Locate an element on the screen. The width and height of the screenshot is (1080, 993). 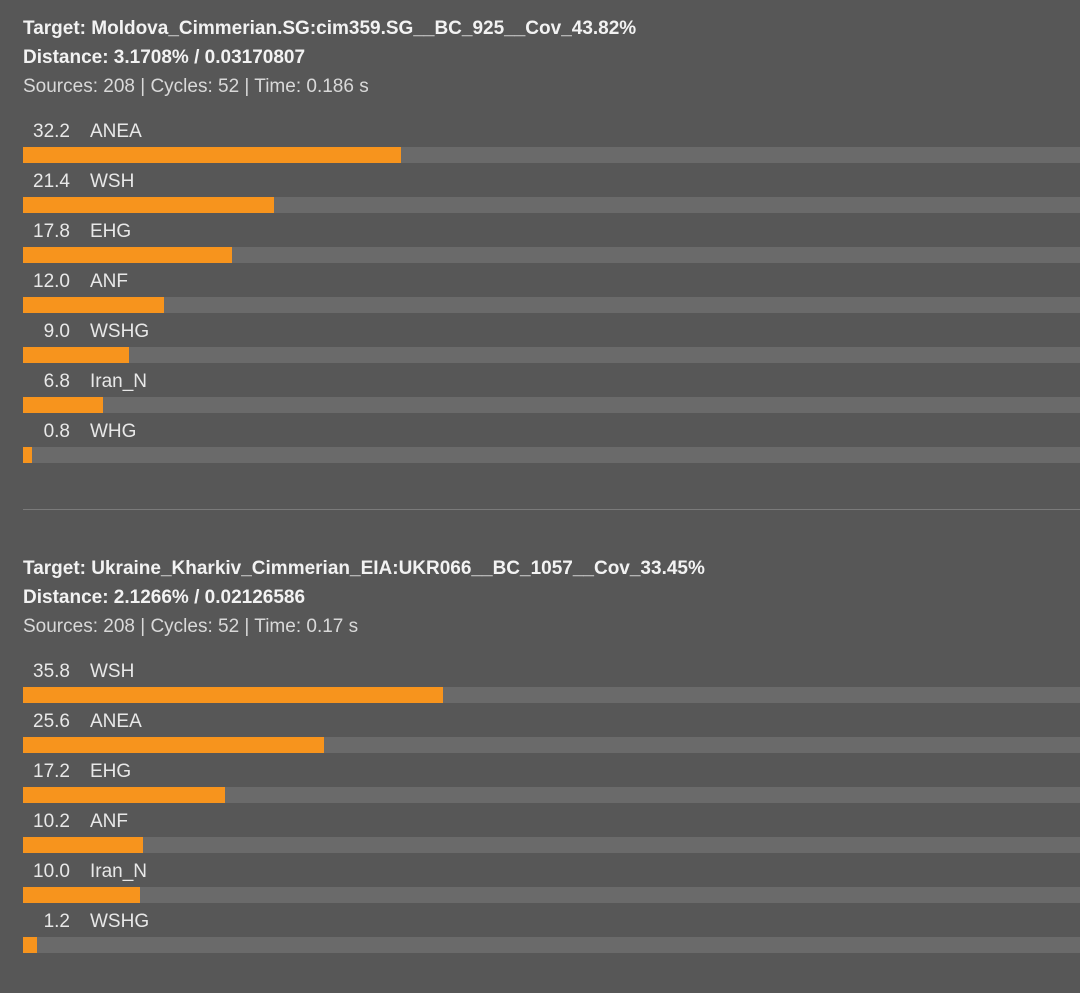
bar-label: WHG is located at coordinates (113, 431).